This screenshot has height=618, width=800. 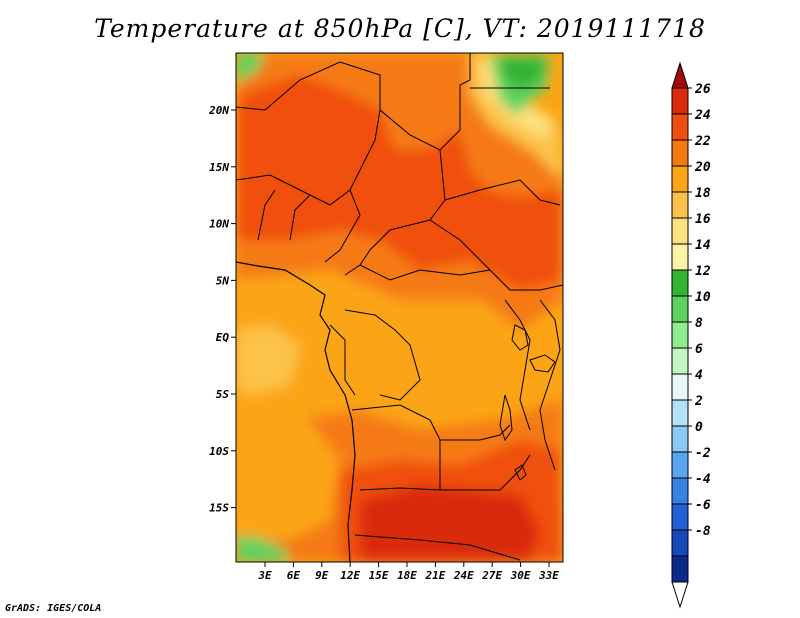 I want to click on colorbar-label: 22, so click(x=702, y=141).